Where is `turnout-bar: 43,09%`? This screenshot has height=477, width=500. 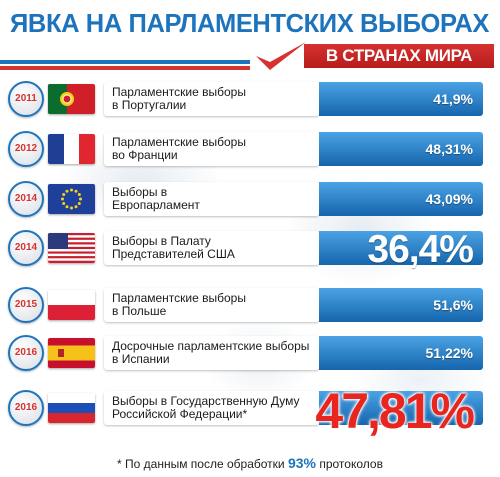
turnout-bar: 43,09% is located at coordinates (401, 199).